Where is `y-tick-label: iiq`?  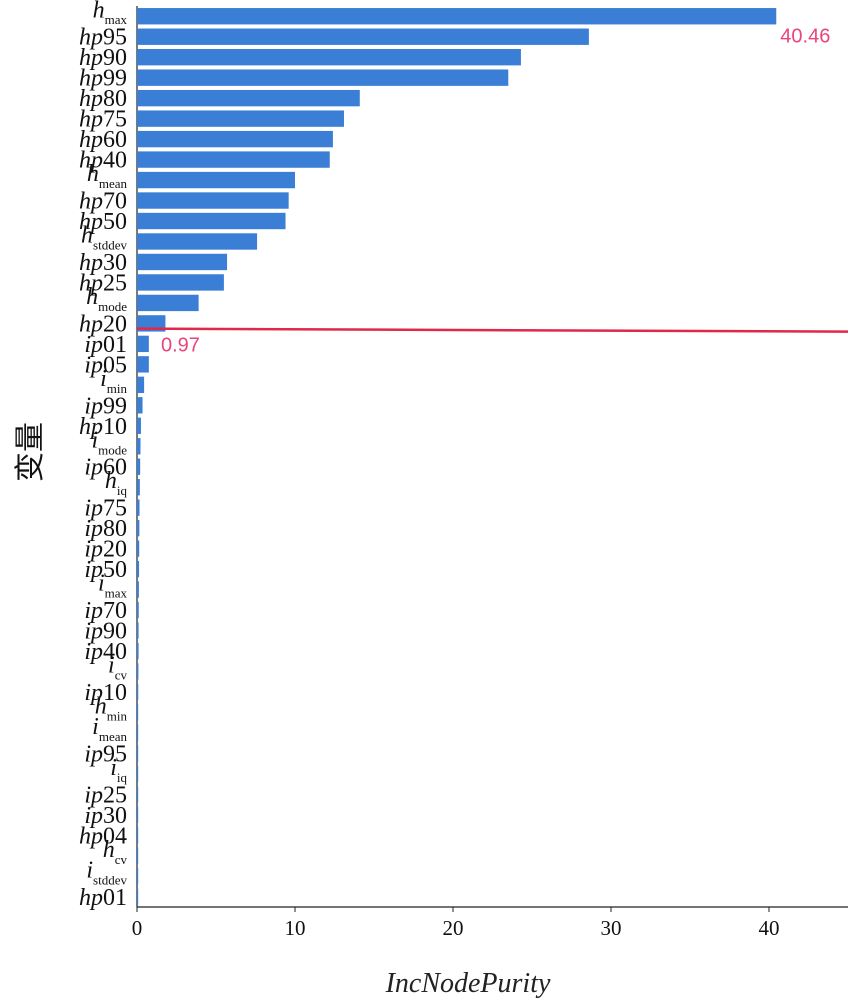
y-tick-label: iiq is located at coordinates (118, 770).